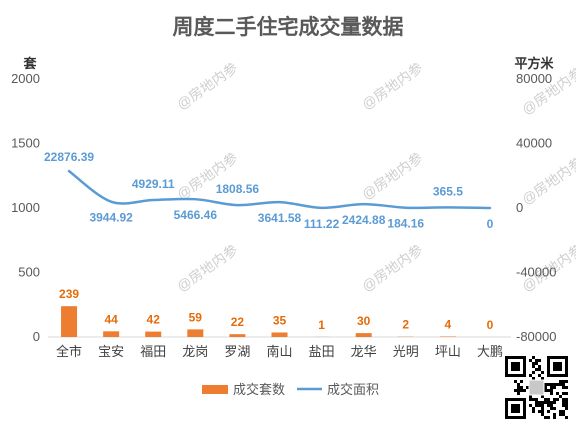 This screenshot has width=576, height=429. Describe the element at coordinates (534, 143) in the screenshot. I see `right-tick-label: 40000` at that location.